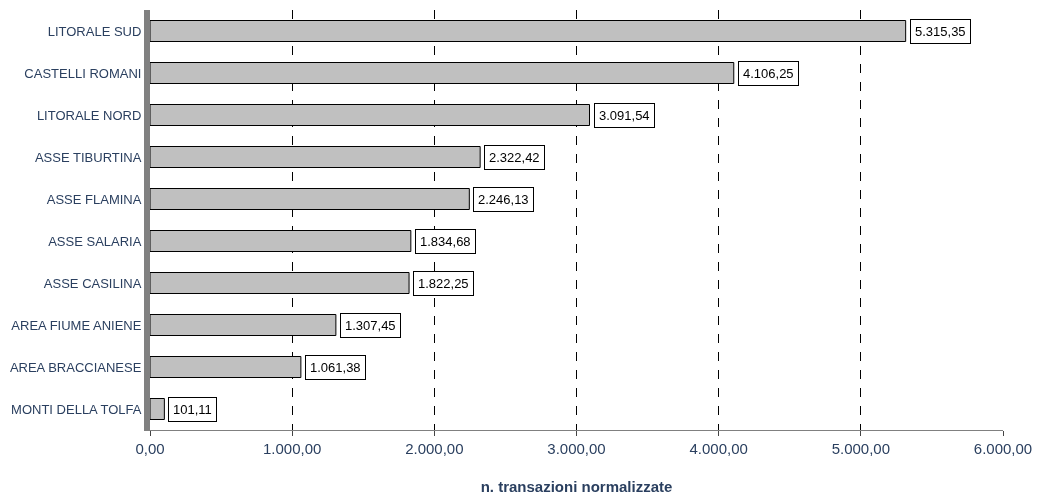 The image size is (1043, 503). I want to click on data-label: 101,11, so click(192, 409).